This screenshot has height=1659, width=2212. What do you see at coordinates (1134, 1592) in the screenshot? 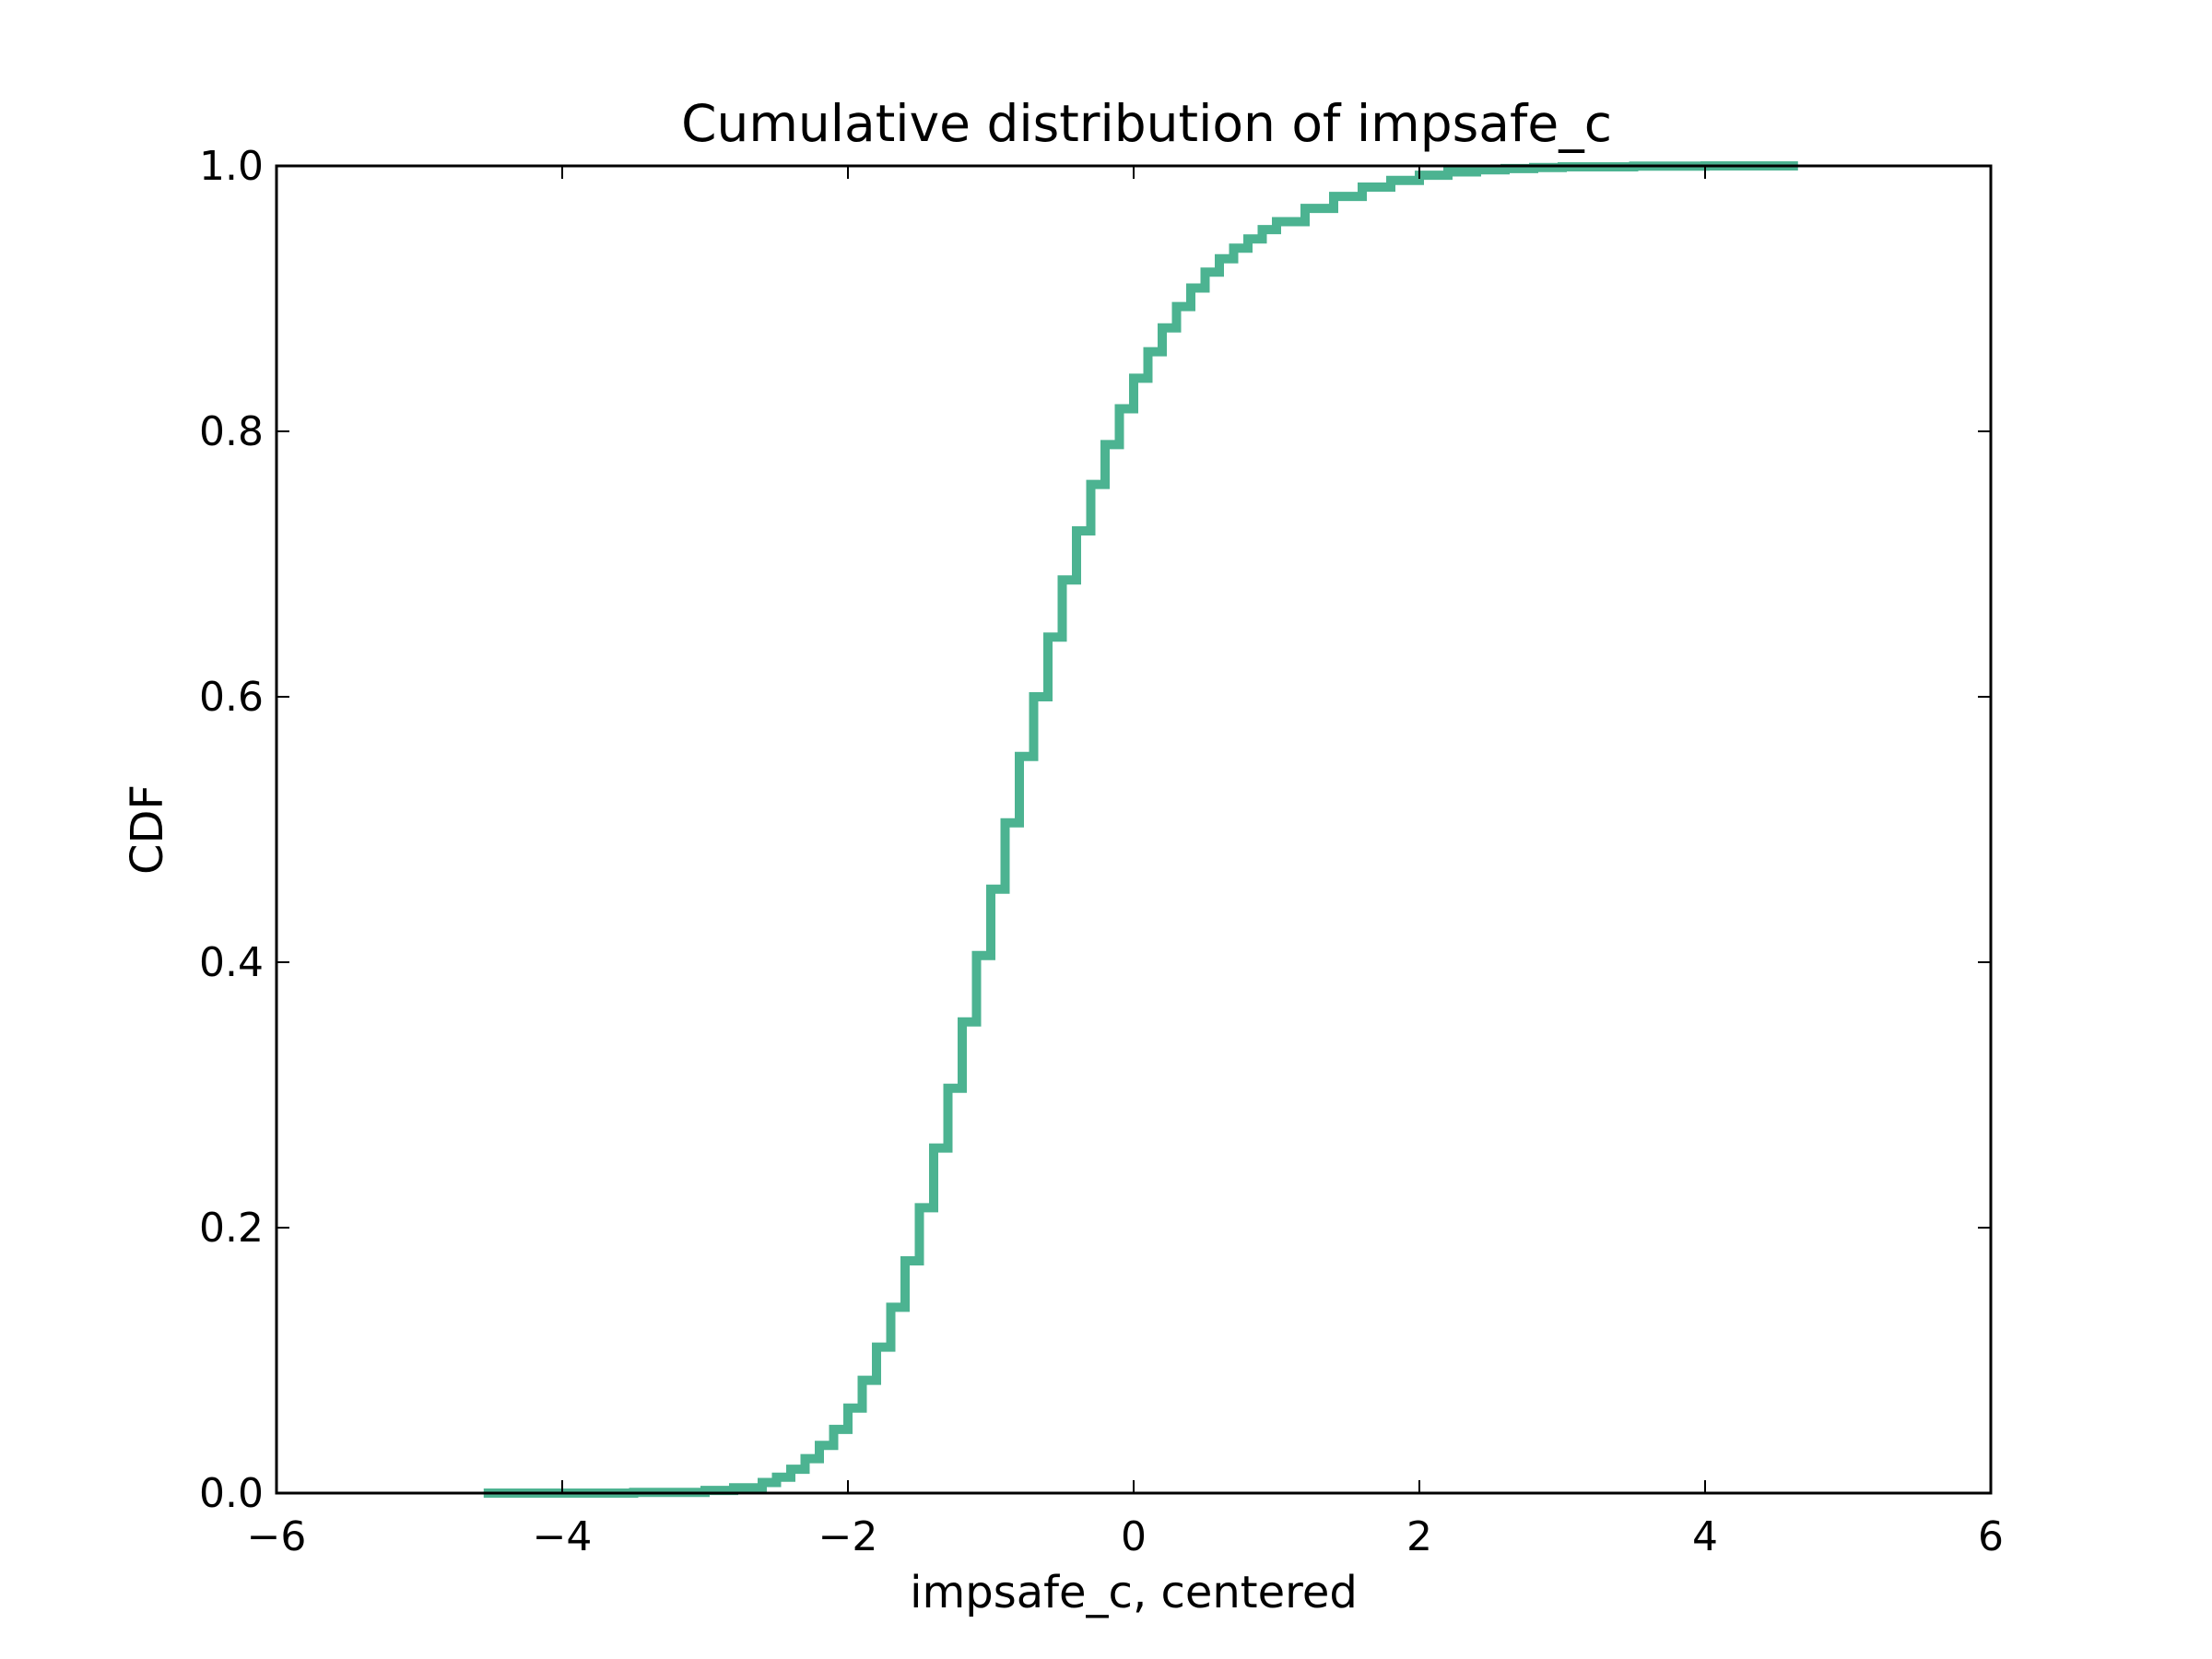
I see `x-axis-label: impsafe_c, centered` at bounding box center [1134, 1592].